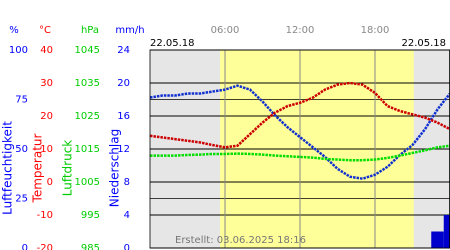 This screenshot has width=450, height=250. Describe the element at coordinates (240, 240) in the screenshot. I see `footer: Erstellt: 03.06.2025 18:16` at that location.